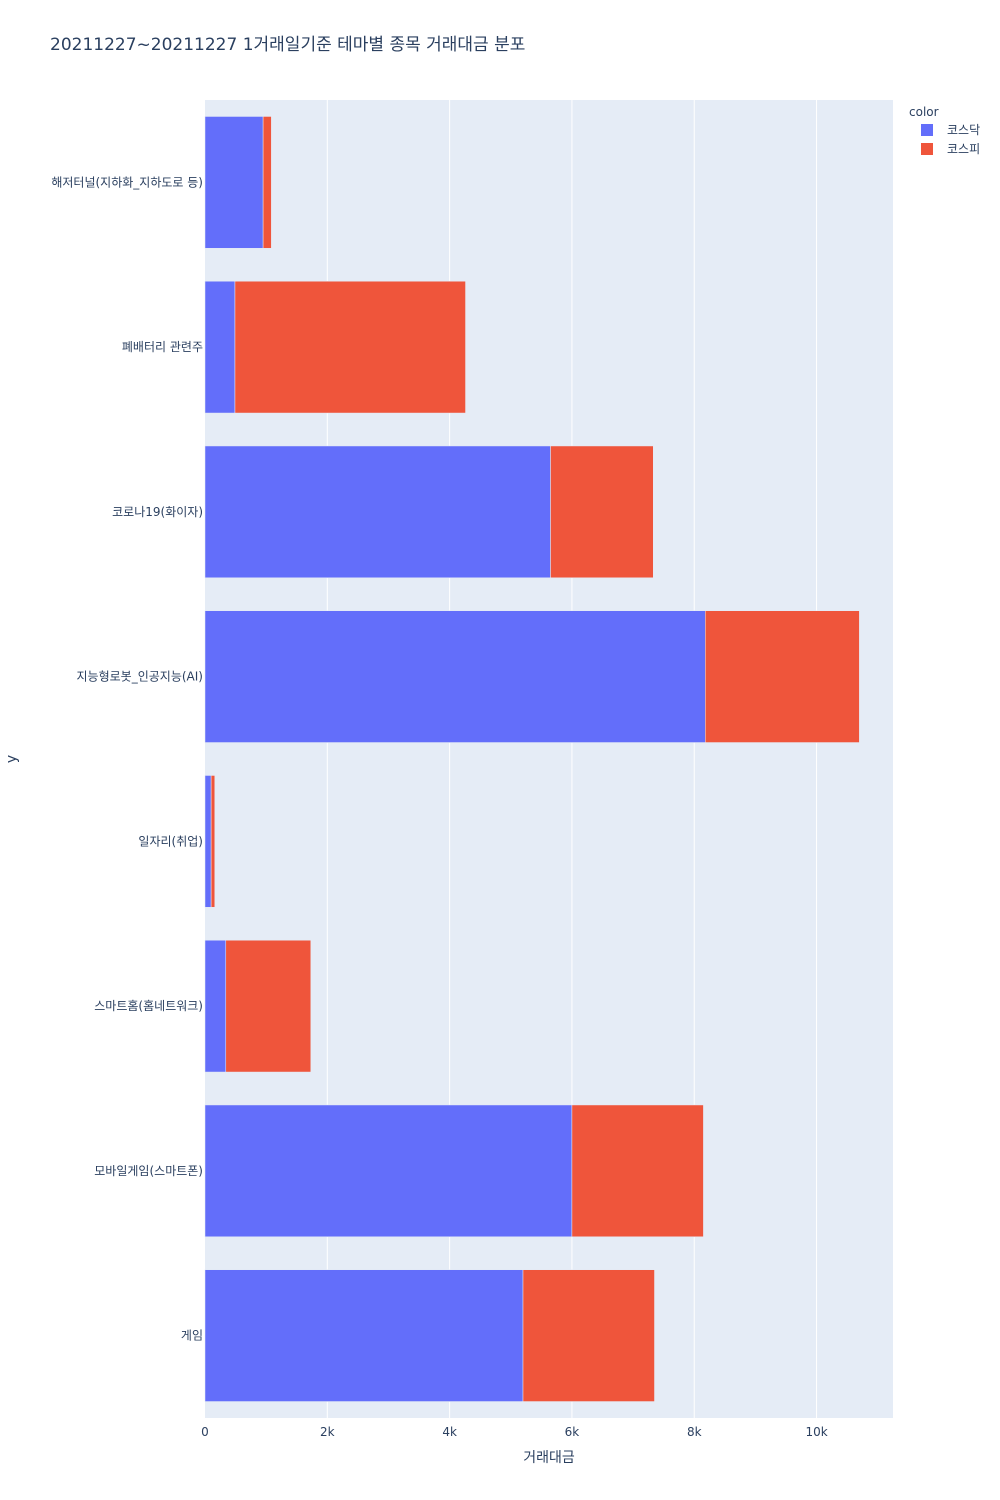 This screenshot has width=1000, height=1500. What do you see at coordinates (127, 182) in the screenshot?
I see `y-tick-label: 해저터널(지하화_지하도로 등)` at bounding box center [127, 182].